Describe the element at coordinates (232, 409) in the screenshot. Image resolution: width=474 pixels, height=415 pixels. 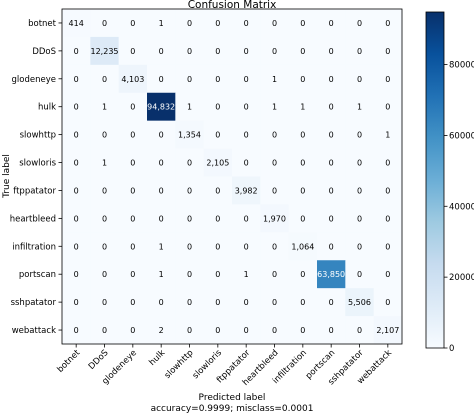
I see `accuracy-note: accuracy=0.9999; misclass=0.0001` at that location.